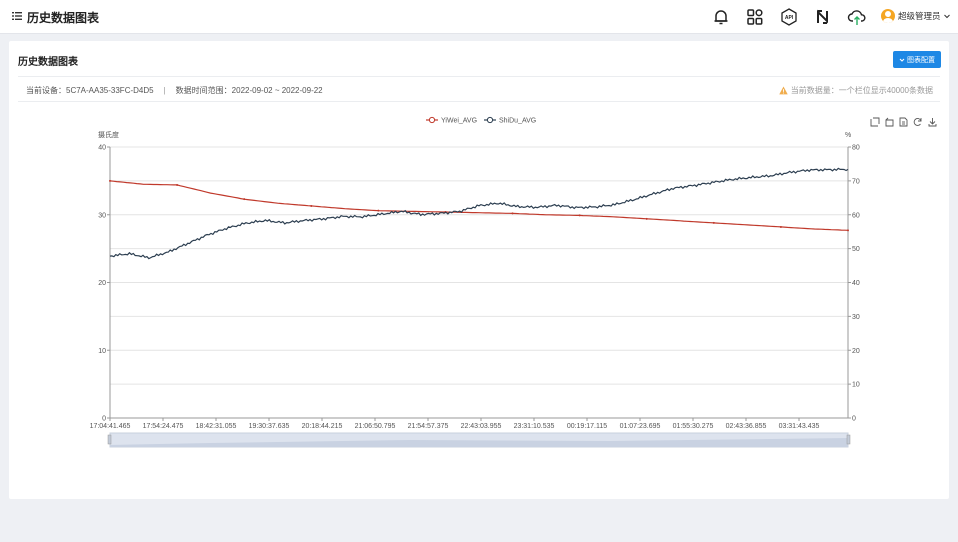  Describe the element at coordinates (856, 181) in the screenshot. I see `y-right-tick-label: 70` at that location.